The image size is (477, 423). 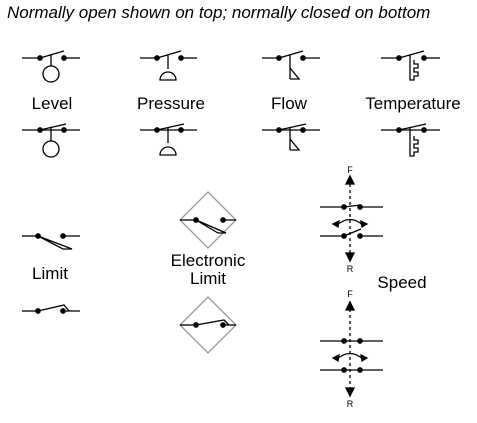 I want to click on pressure-switch-normally-open, so click(x=168, y=65).